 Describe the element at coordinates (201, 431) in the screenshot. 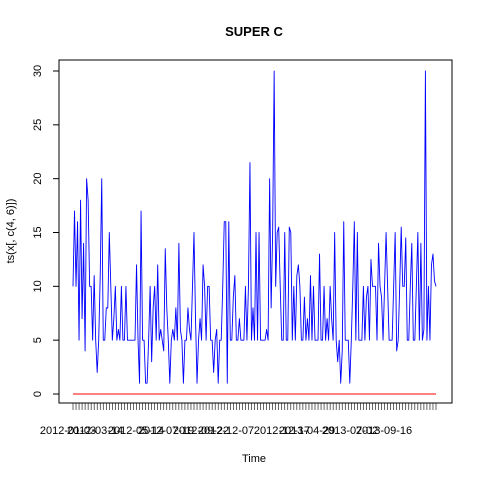

I see `x-tick-label: 2012-09-22` at that location.